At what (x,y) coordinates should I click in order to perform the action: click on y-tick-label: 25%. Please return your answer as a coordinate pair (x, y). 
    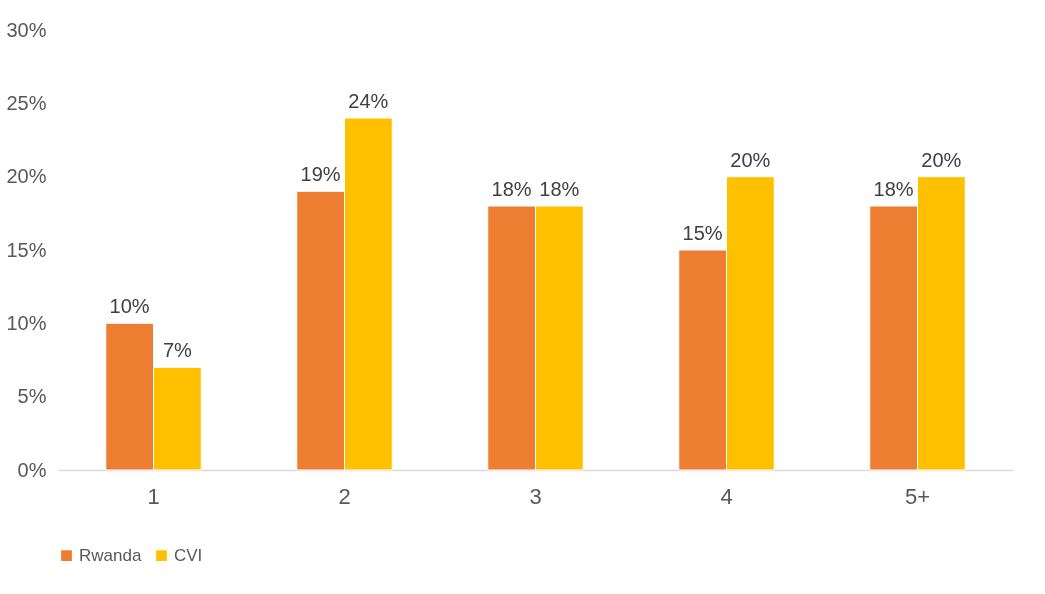
    Looking at the image, I should click on (26, 102).